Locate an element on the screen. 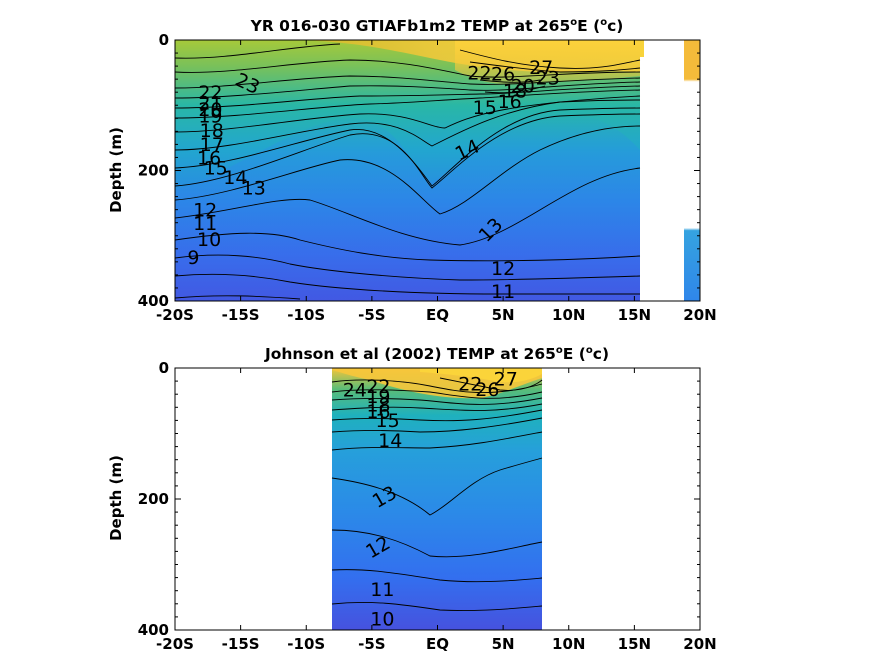 The width and height of the screenshot is (875, 656). bottom-x-tick-label: 10N is located at coordinates (568, 644).